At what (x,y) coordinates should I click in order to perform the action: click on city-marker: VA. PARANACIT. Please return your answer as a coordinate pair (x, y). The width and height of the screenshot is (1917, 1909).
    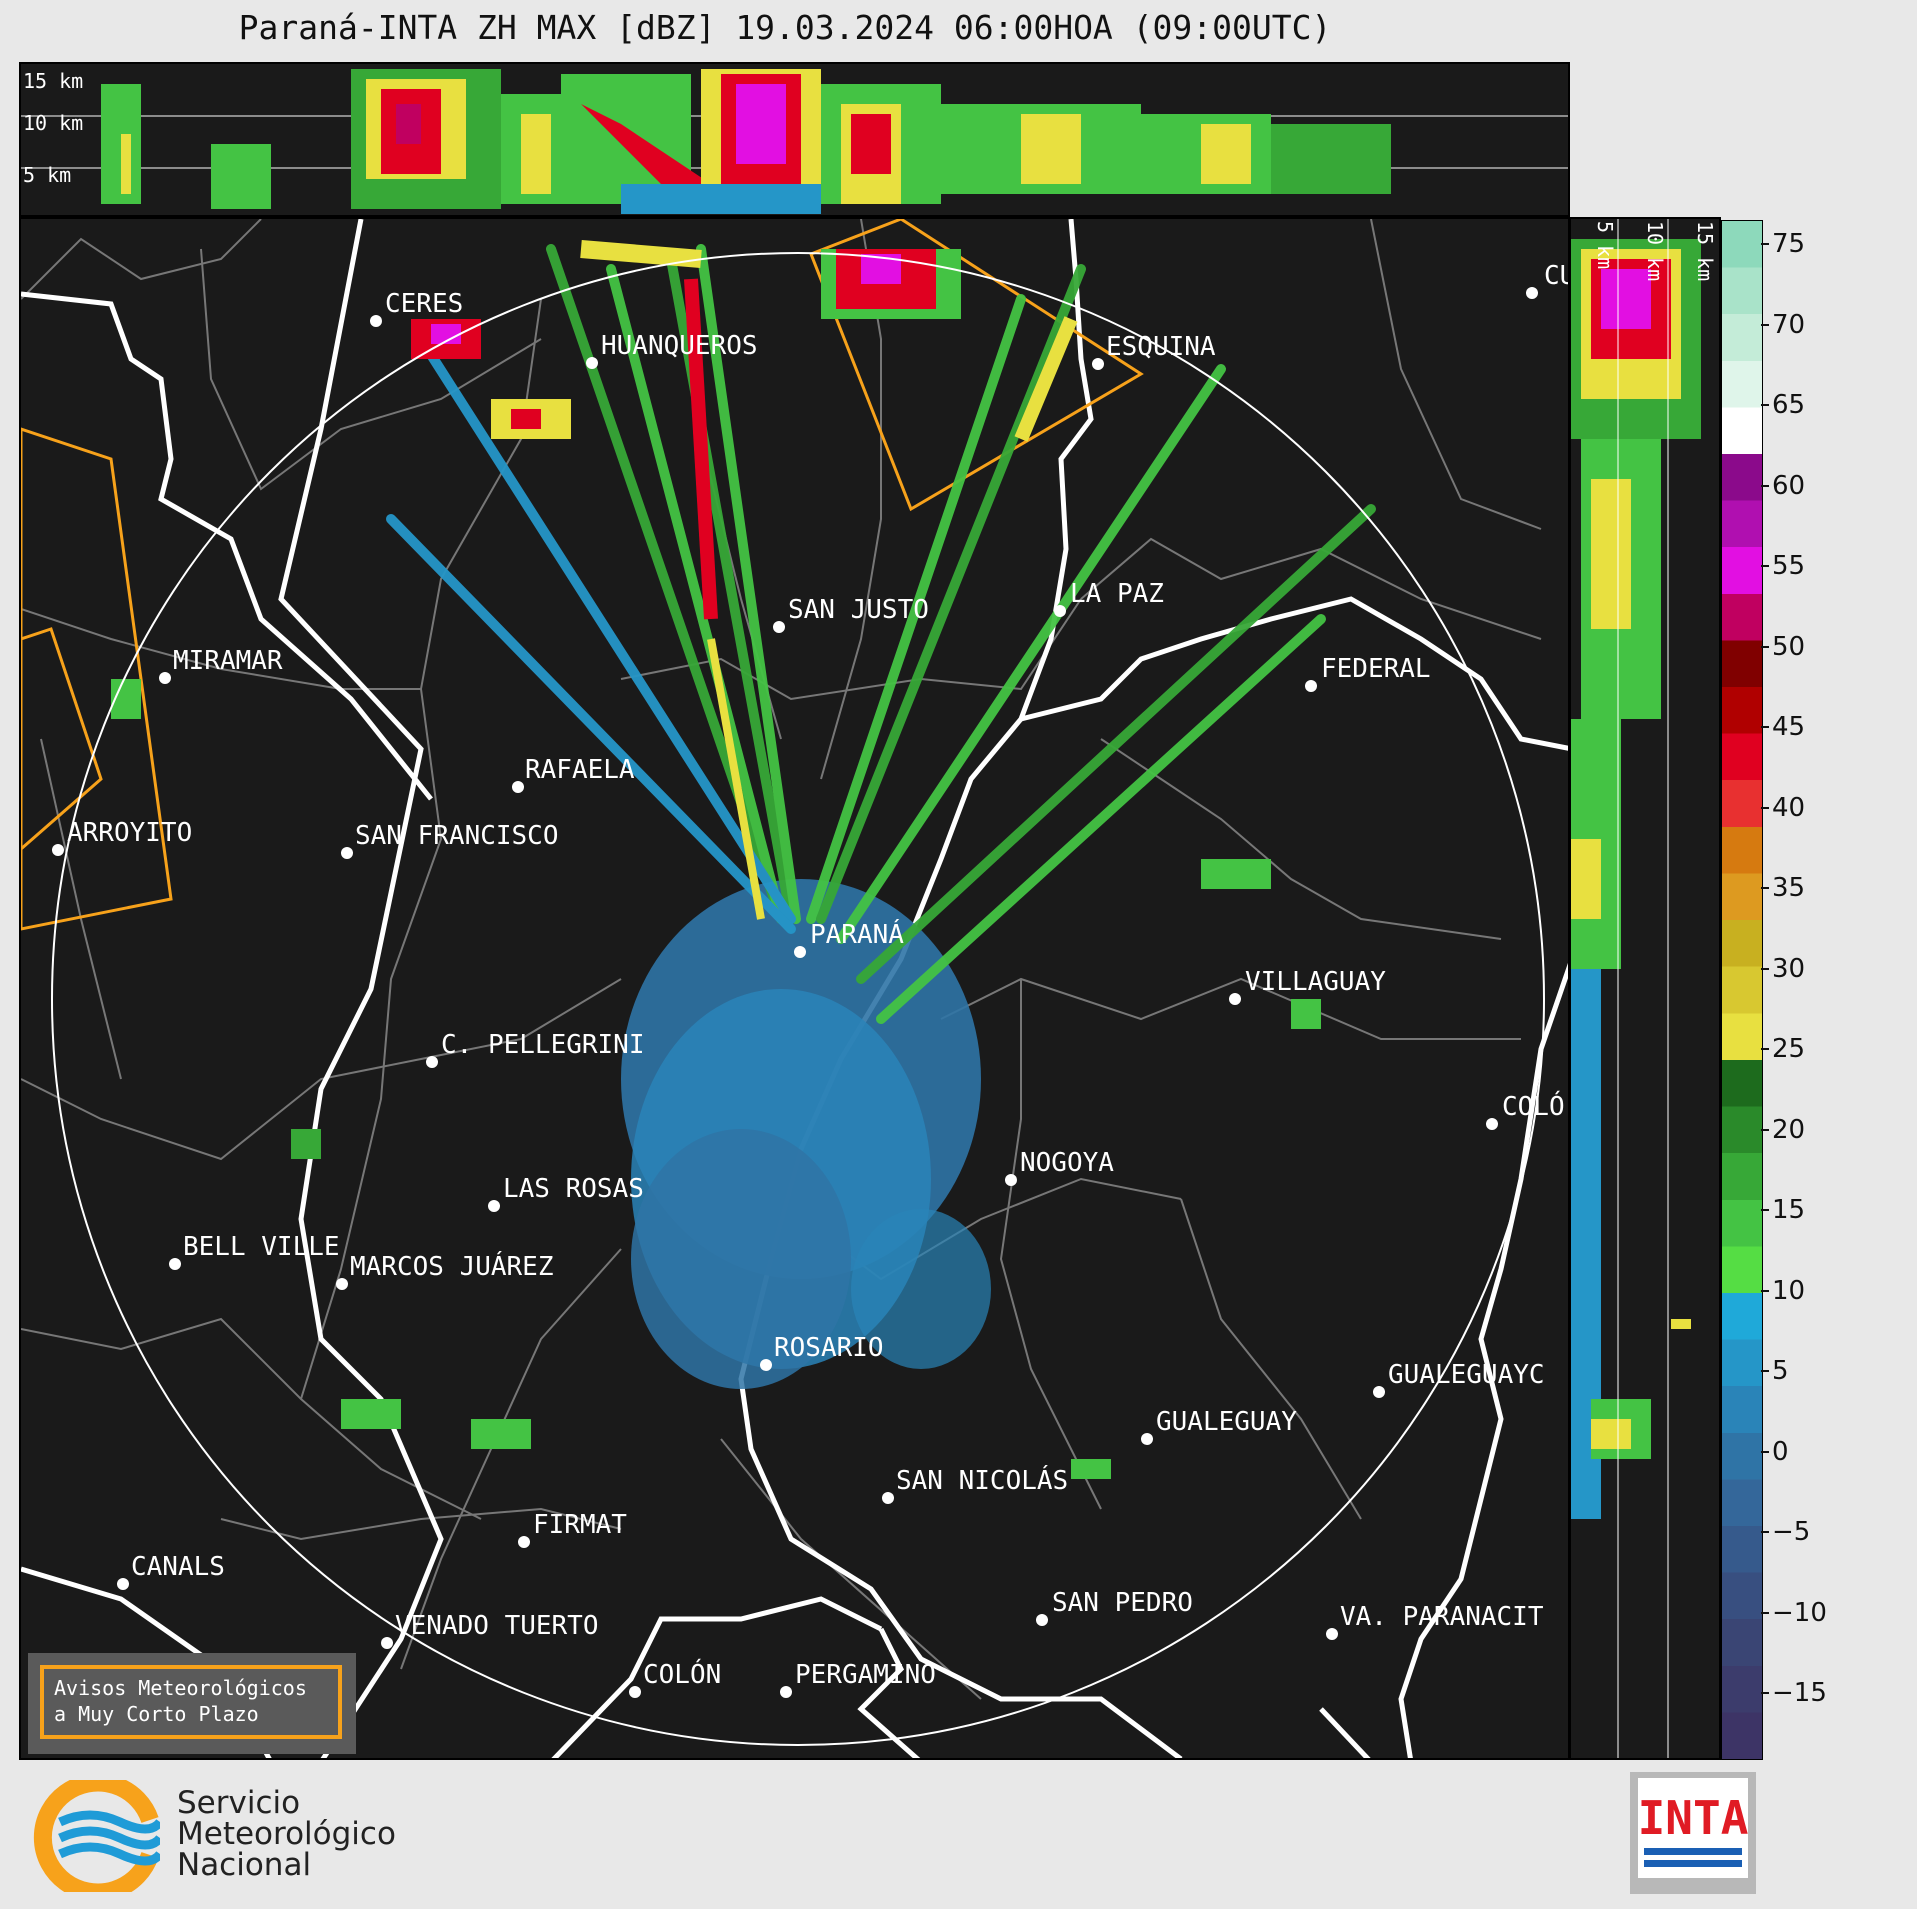
    Looking at the image, I should click on (1435, 1621).